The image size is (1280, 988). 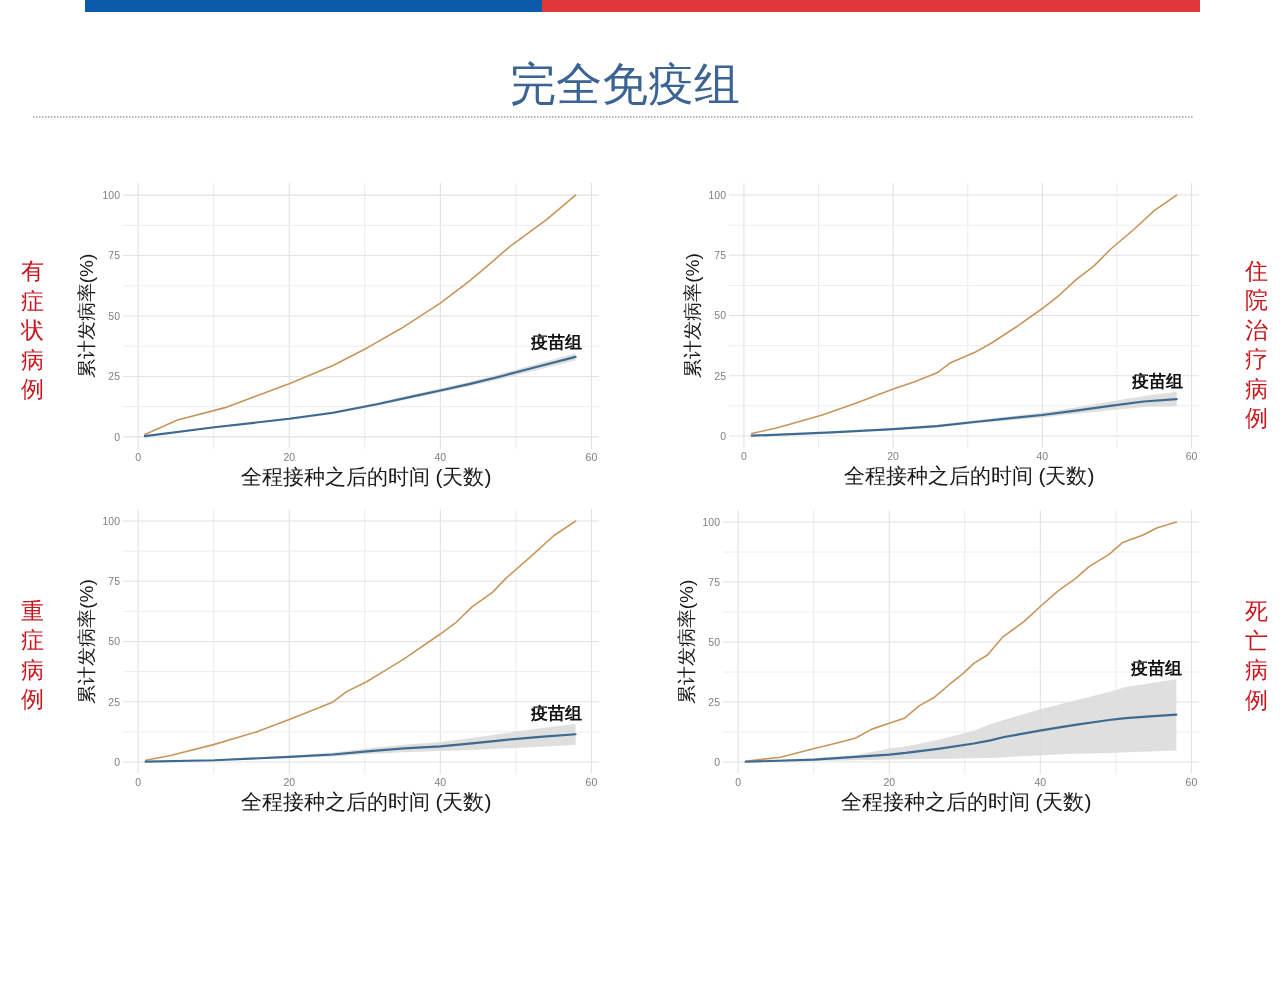 I want to click on text: 重症病例, so click(x=32, y=655).